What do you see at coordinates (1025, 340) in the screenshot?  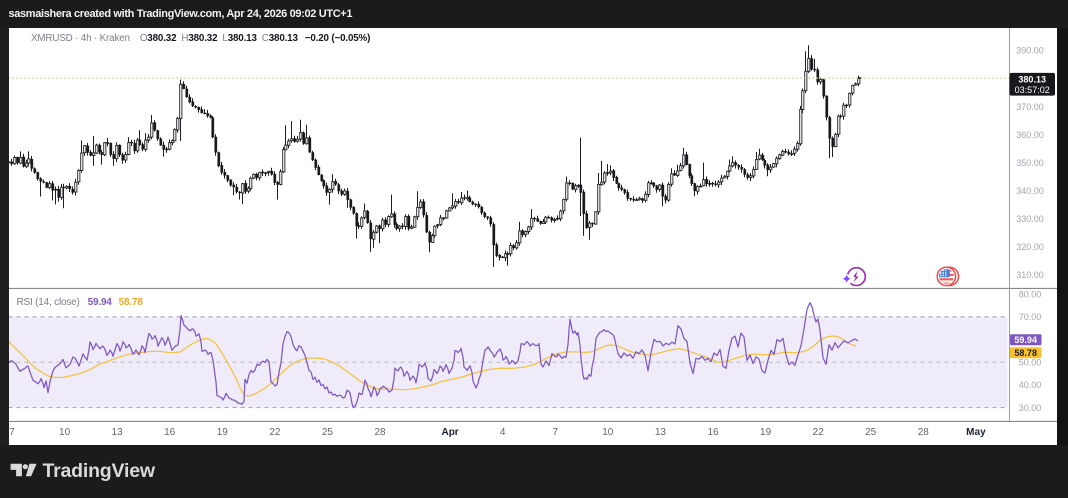 I see `svg-text: 59.94` at bounding box center [1025, 340].